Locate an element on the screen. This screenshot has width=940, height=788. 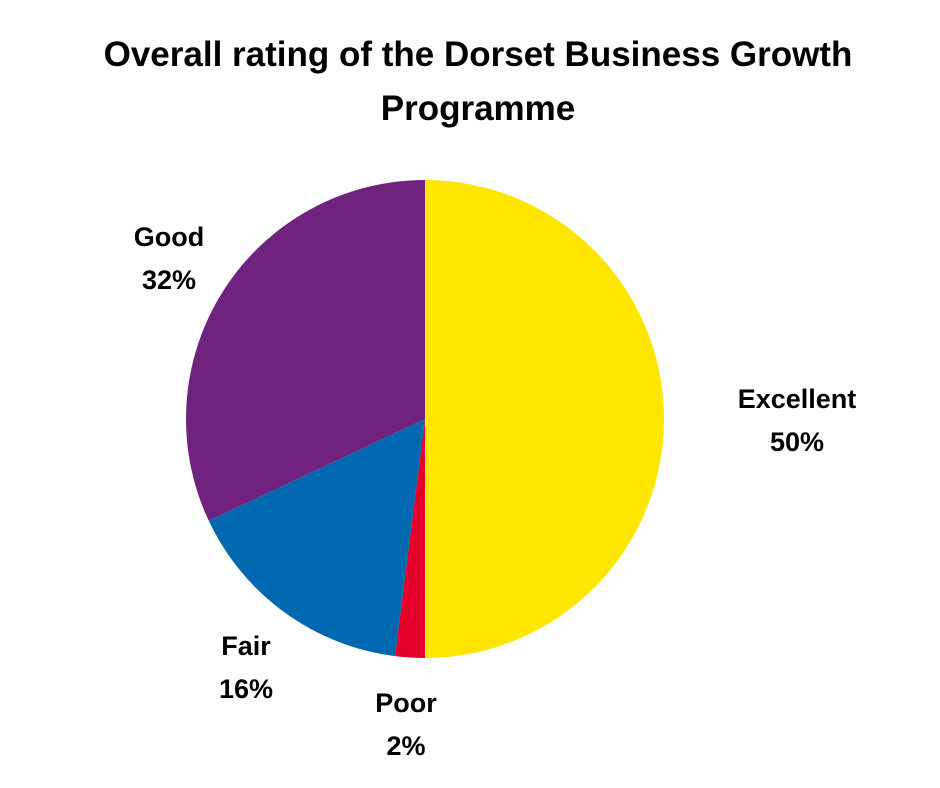
pie-slice-poor is located at coordinates (410, 538).